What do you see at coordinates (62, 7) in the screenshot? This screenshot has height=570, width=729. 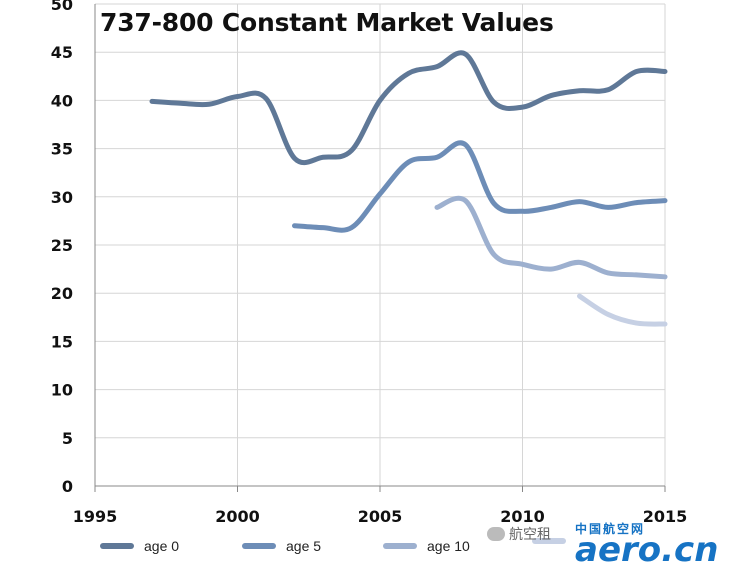 I see `y-tick-label: 50` at bounding box center [62, 7].